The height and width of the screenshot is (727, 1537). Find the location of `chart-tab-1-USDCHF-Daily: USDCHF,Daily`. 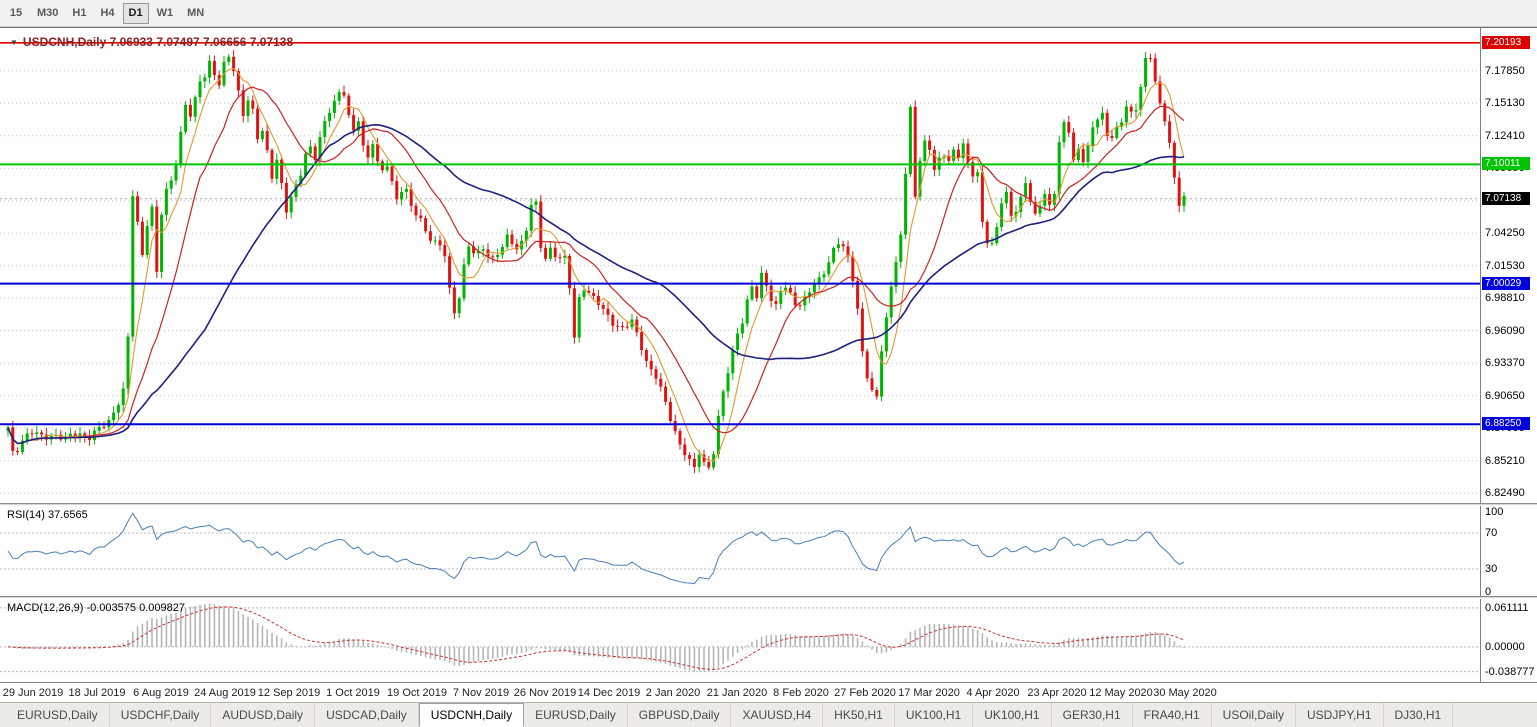

chart-tab-1-USDCHF-Daily: USDCHF,Daily is located at coordinates (161, 715).